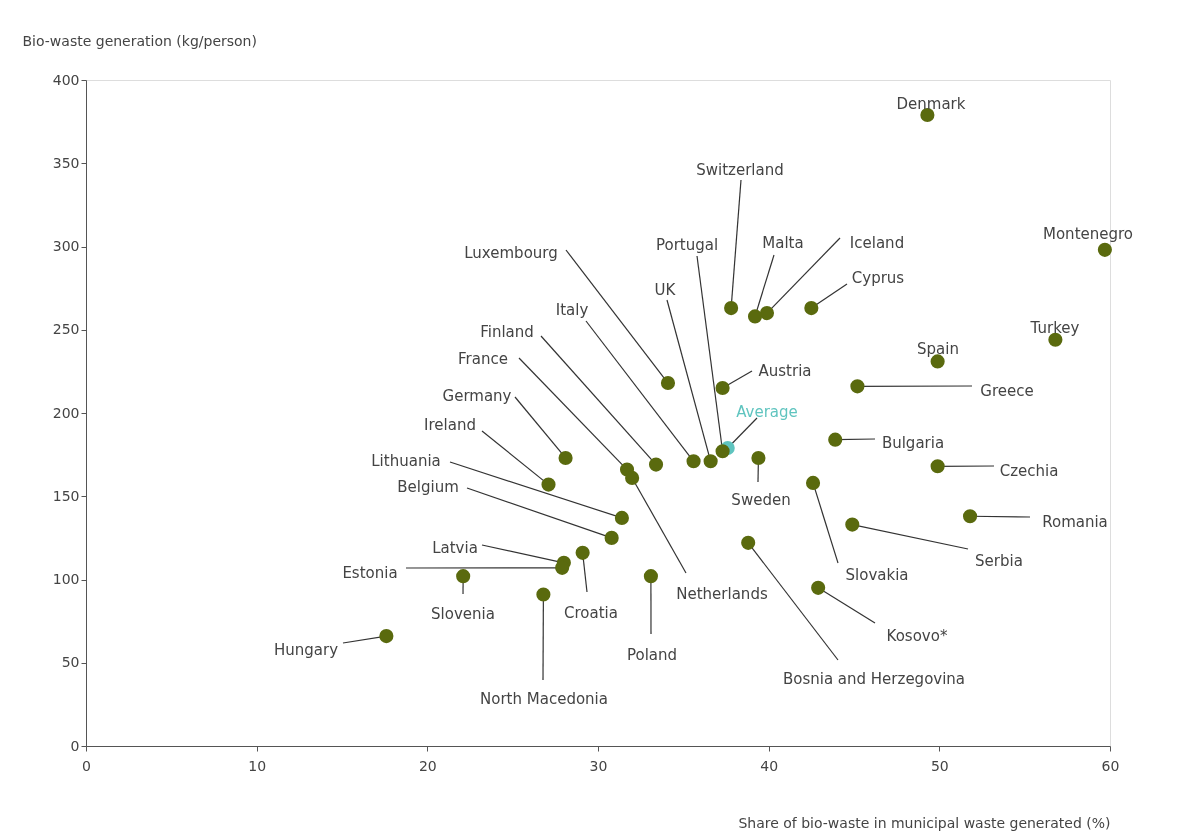 Image resolution: width=1203 pixels, height=836 pixels. I want to click on annotation: Belgium, so click(428, 487).